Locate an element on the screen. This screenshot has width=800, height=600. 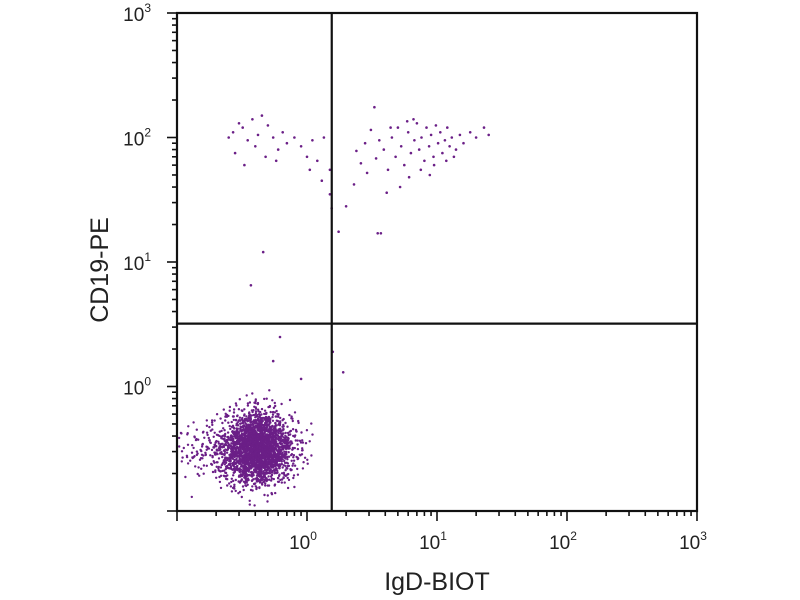
x-axis-label: IgD-BIOT is located at coordinates (437, 582).